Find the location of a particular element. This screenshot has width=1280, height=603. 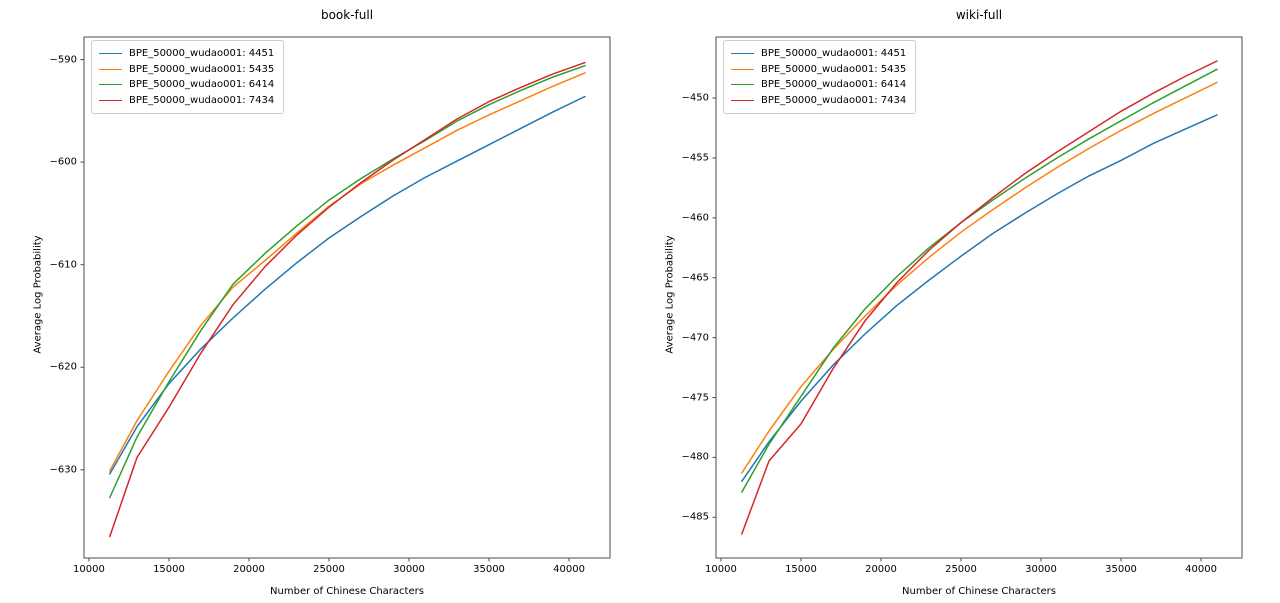

y-tick-label: −480 is located at coordinates (695, 457).